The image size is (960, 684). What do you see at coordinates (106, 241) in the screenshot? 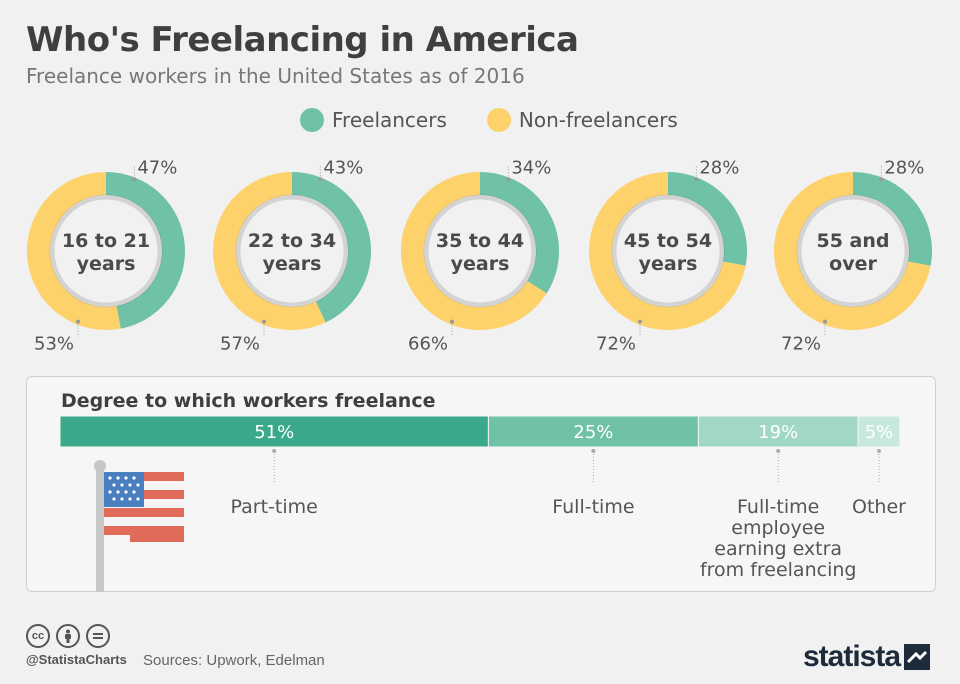
I see `donut-center-label: 16 to 21` at bounding box center [106, 241].